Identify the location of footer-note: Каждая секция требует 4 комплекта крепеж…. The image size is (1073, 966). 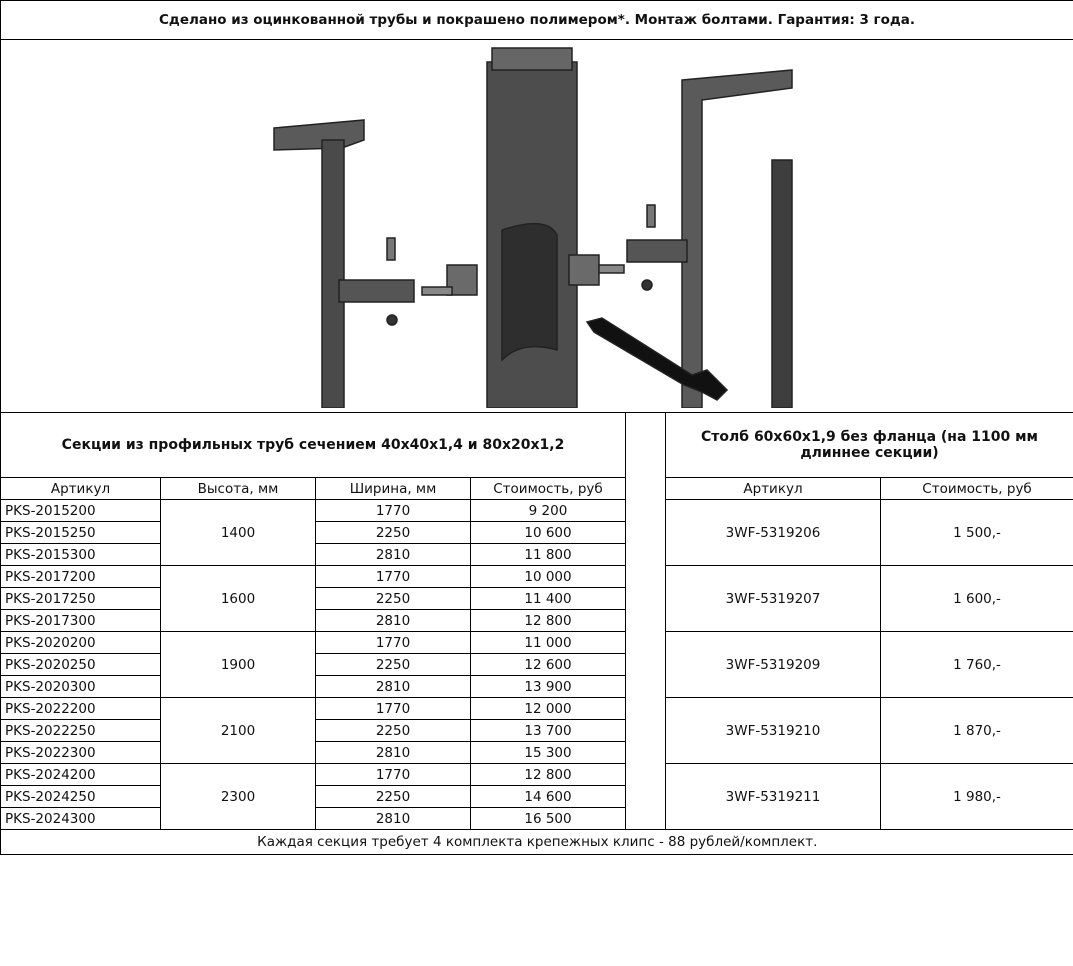
(536, 842).